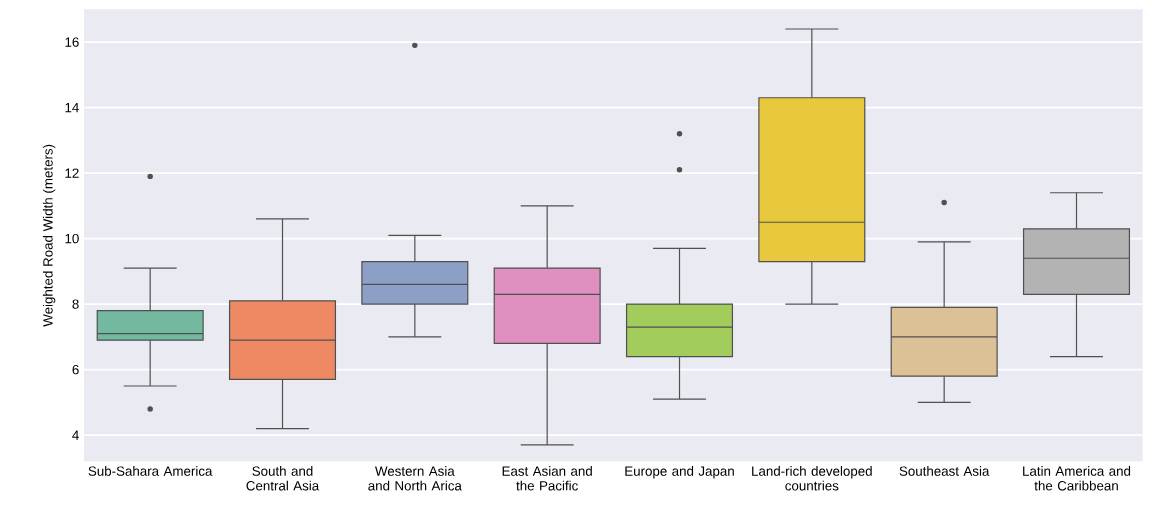 The height and width of the screenshot is (512, 1152). Describe the element at coordinates (944, 471) in the screenshot. I see `x-tick-label: Southeast Asia` at that location.